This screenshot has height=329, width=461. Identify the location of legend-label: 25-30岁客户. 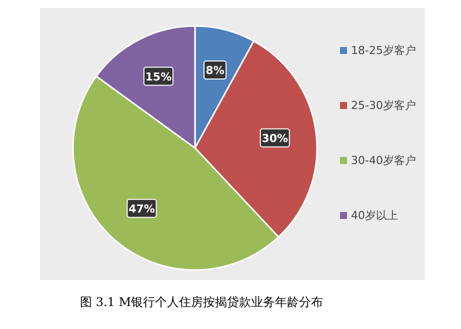
(383, 105).